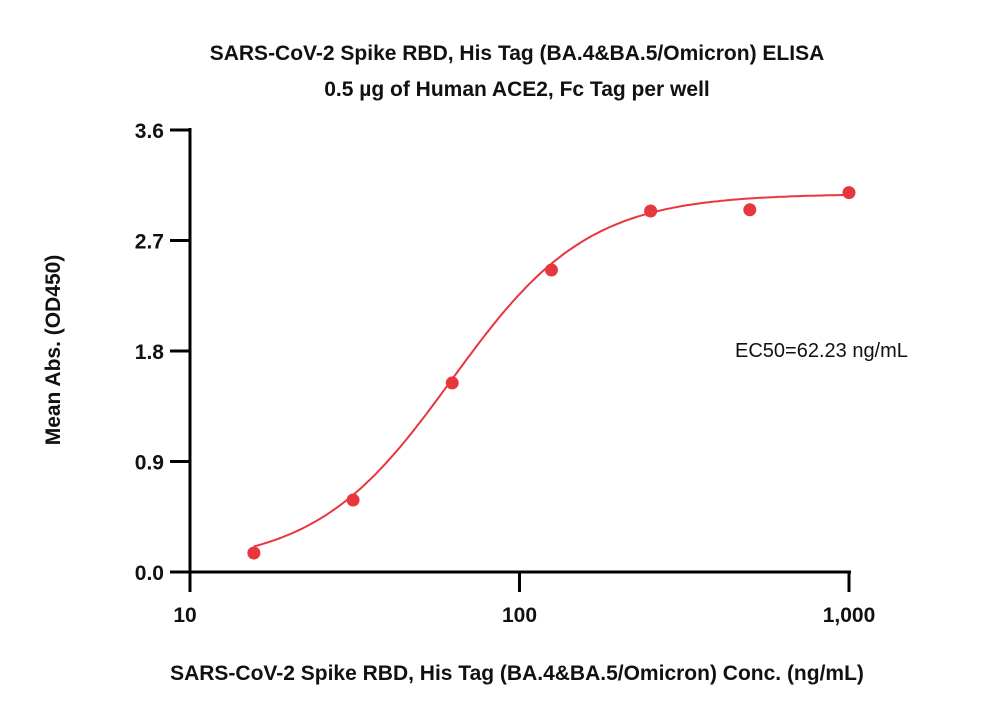  What do you see at coordinates (849, 615) in the screenshot?
I see `x-tick-label: 1,000` at bounding box center [849, 615].